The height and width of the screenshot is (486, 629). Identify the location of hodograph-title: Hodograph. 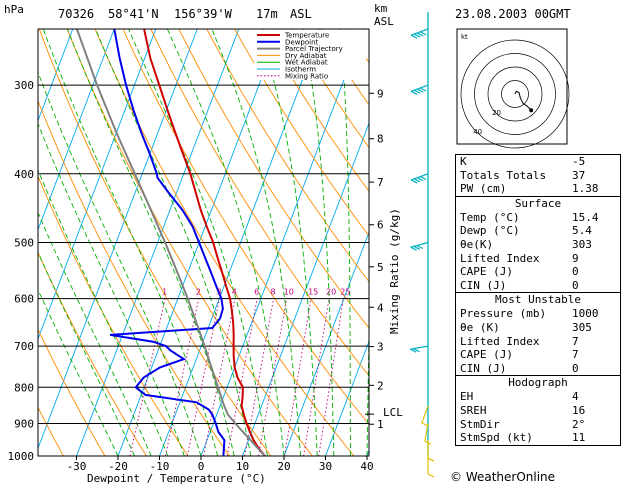
(538, 382).